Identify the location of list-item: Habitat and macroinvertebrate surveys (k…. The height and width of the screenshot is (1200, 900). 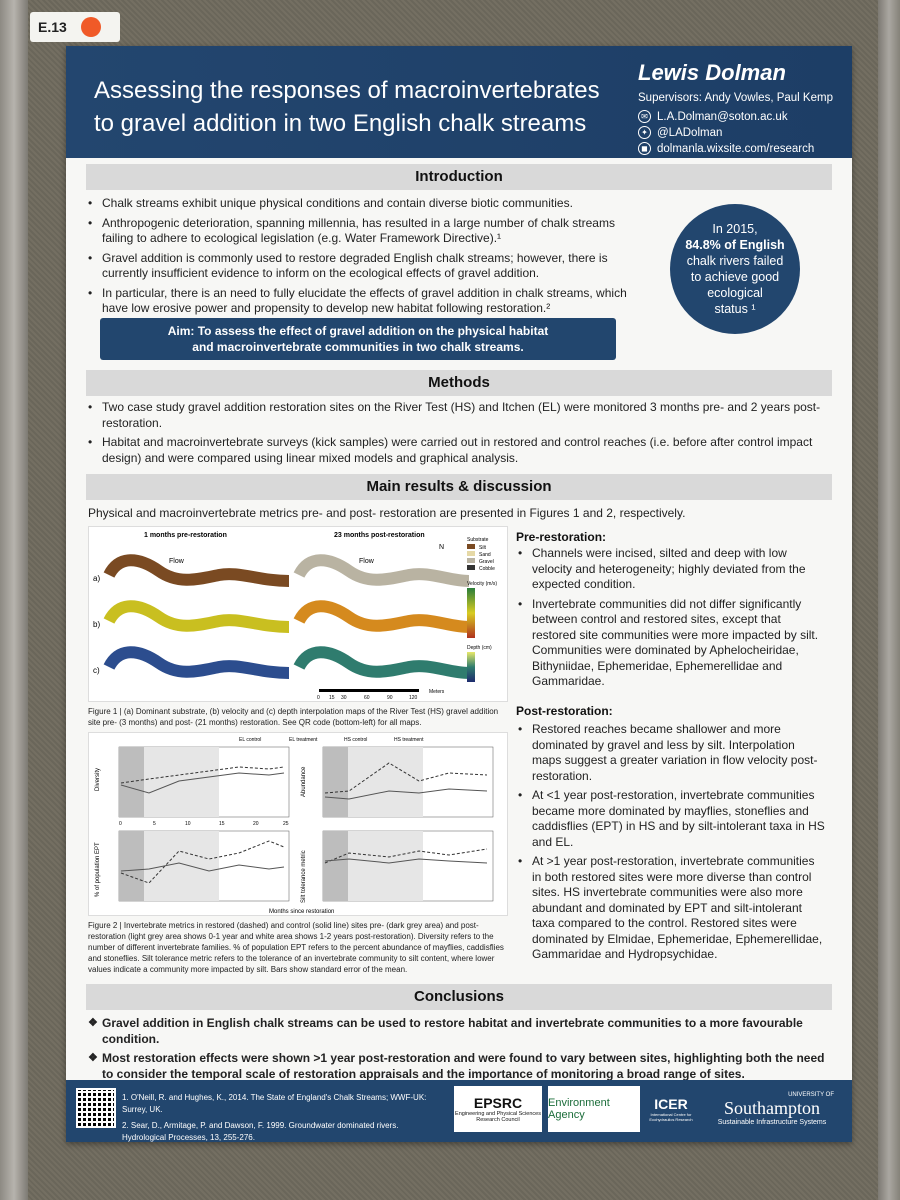
(456, 450).